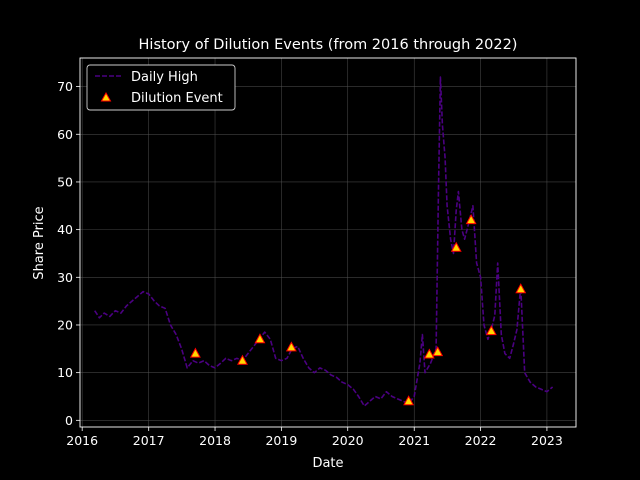 The width and height of the screenshot is (640, 480). What do you see at coordinates (327, 463) in the screenshot?
I see `x-axis-label: Date` at bounding box center [327, 463].